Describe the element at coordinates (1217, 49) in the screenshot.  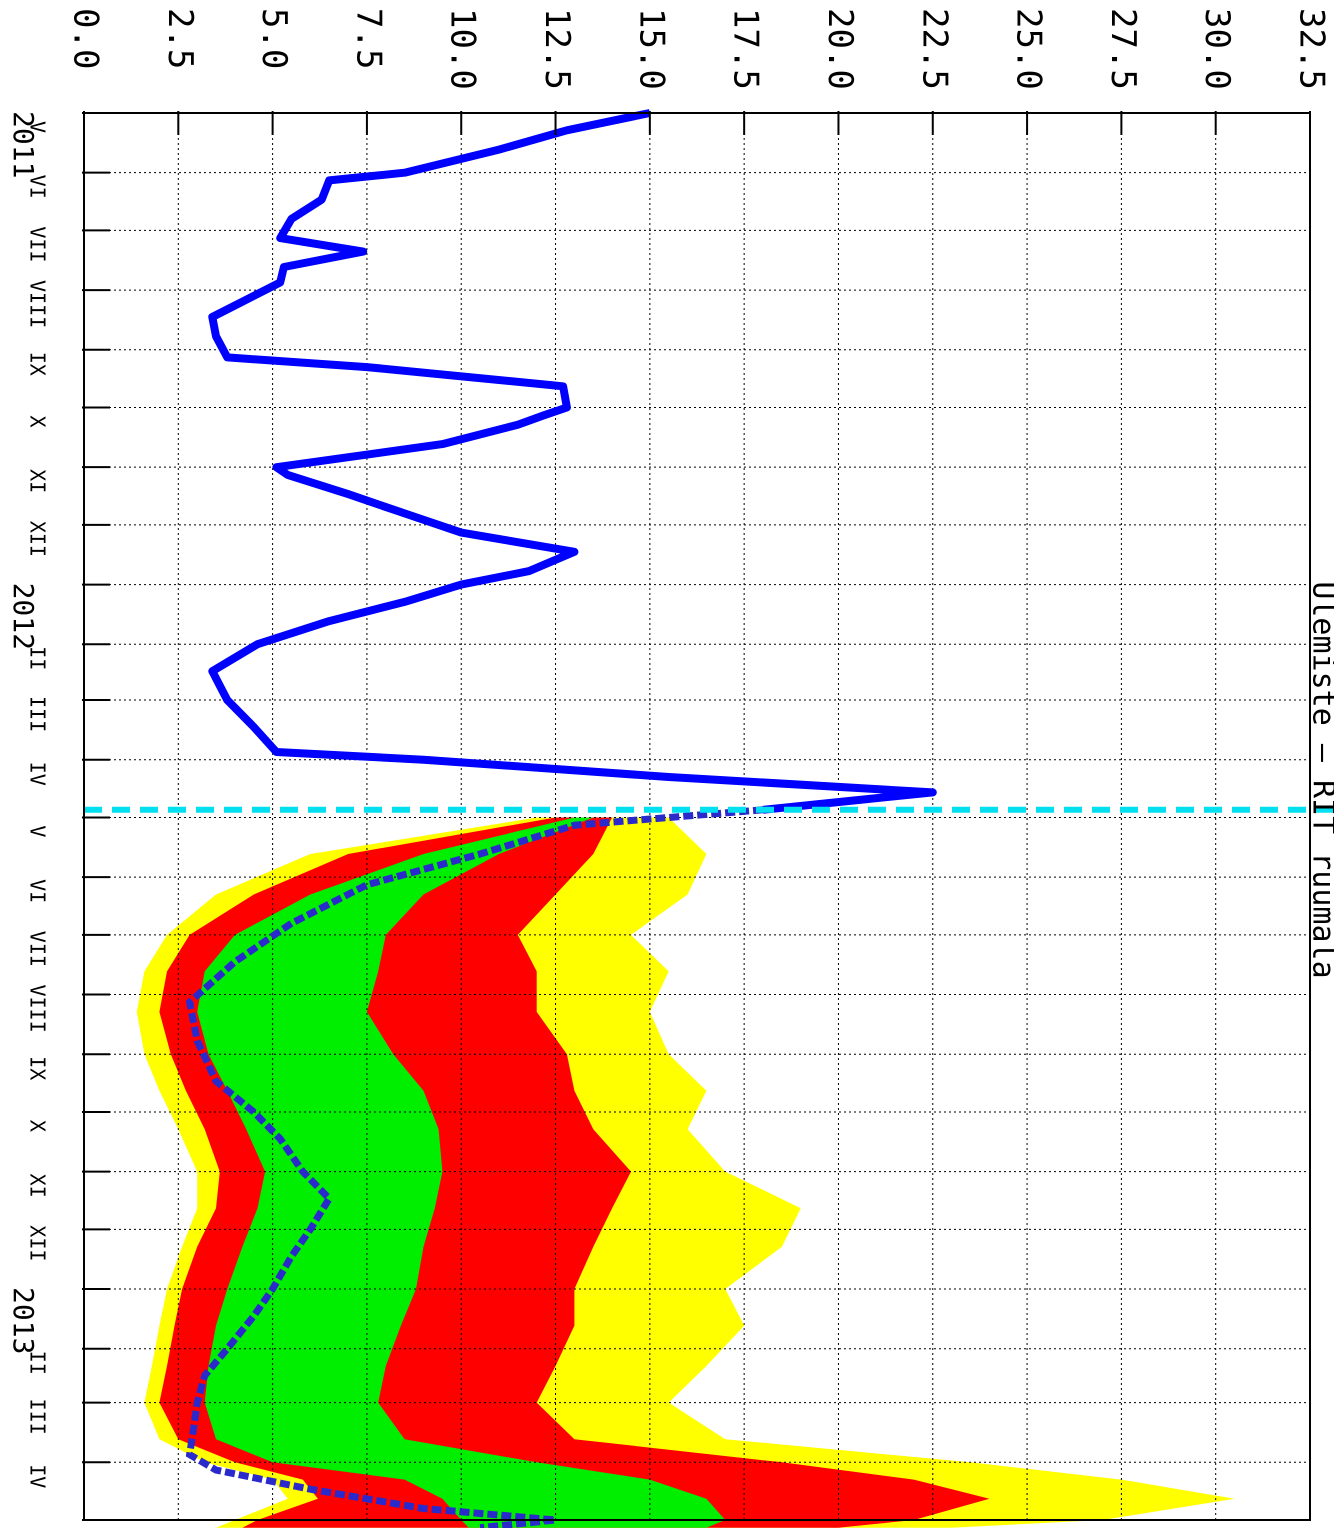
I see `value-tick-label-12: 30.0` at that location.